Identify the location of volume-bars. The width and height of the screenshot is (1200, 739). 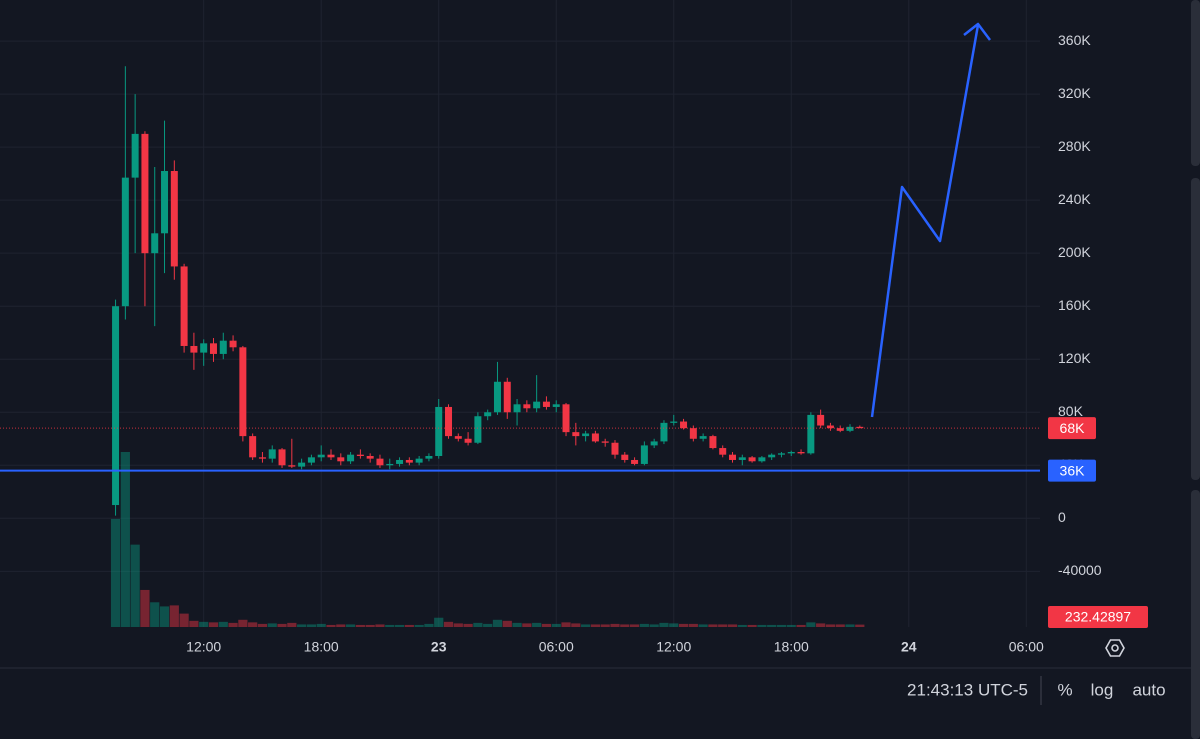
(487, 539).